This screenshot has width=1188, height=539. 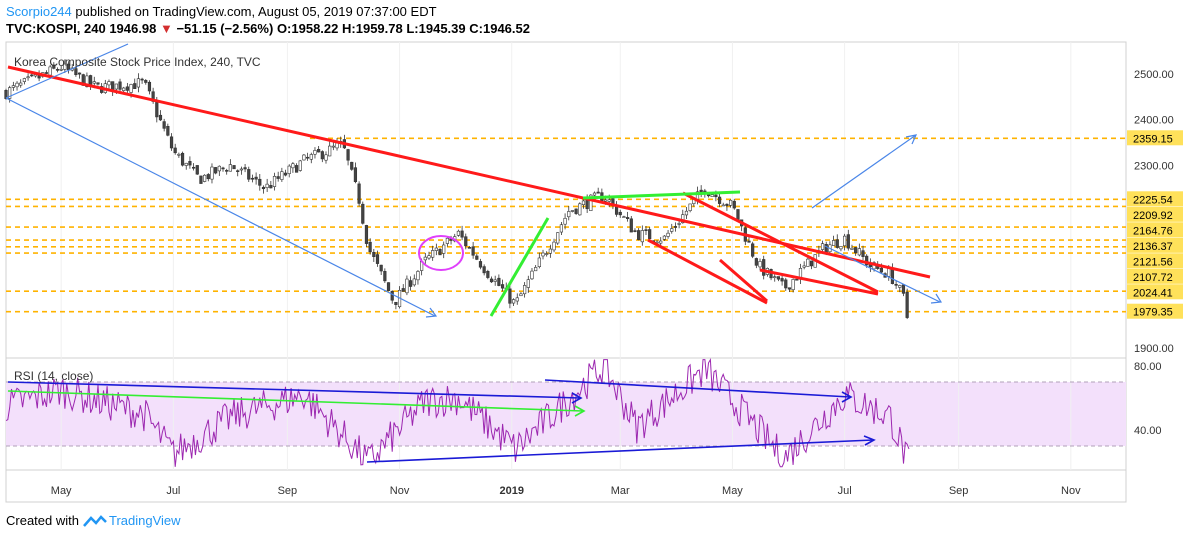 I want to click on rsi-label: RSI (14, close), so click(x=53, y=376).